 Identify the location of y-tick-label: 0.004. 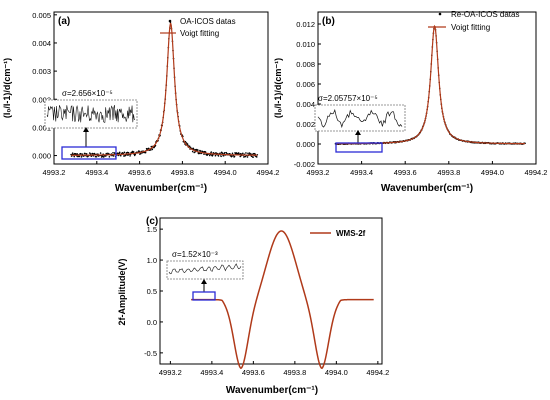
(41, 43).